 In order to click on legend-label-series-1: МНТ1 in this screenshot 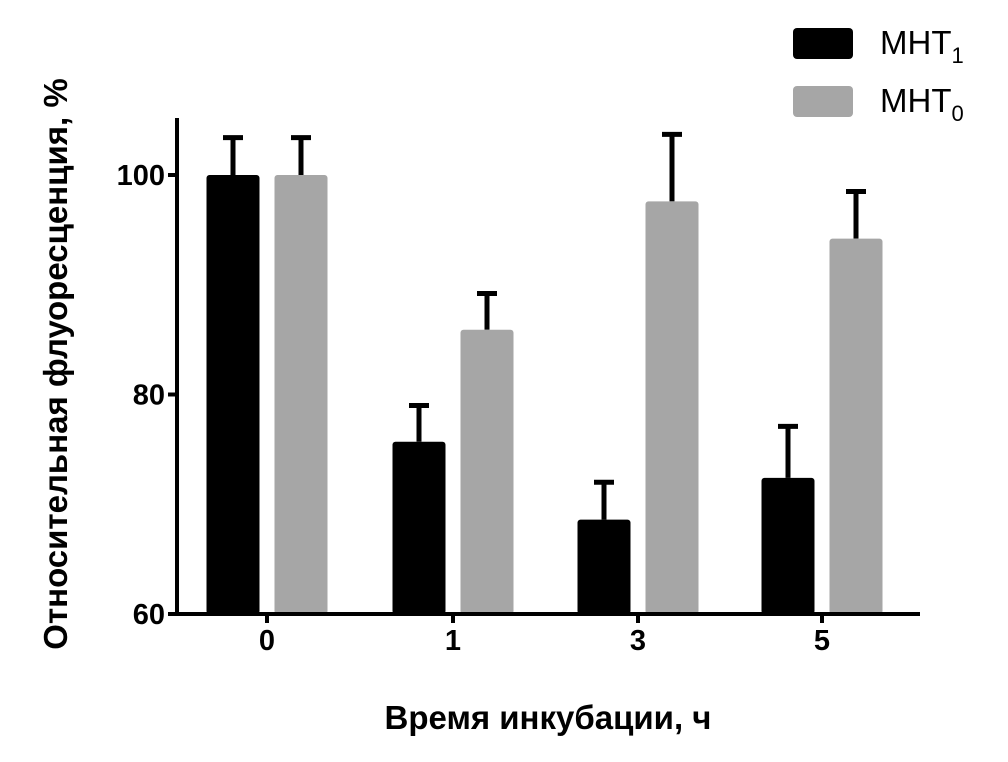, I will do `click(922, 46)`.